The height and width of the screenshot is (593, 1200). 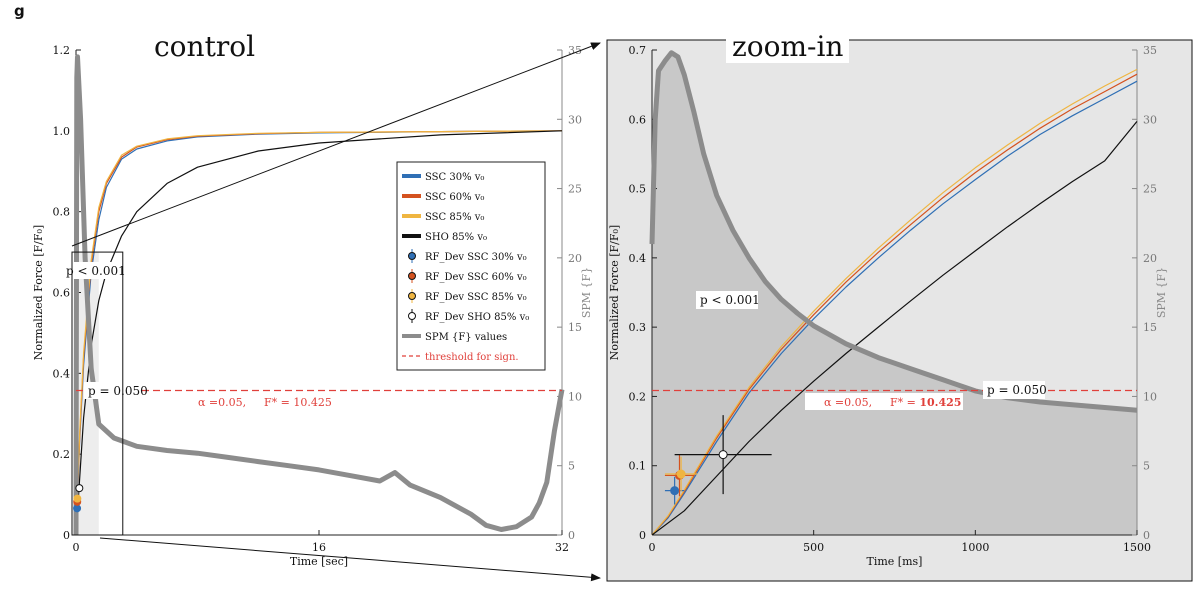 I want to click on c0-y2-tick-label-1: 5, so click(x=571, y=466).